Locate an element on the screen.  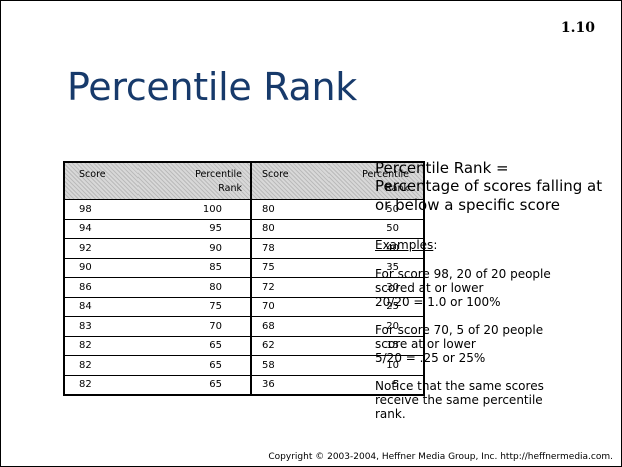
table-row: 86 80 72 30 is located at coordinates (244, 287).